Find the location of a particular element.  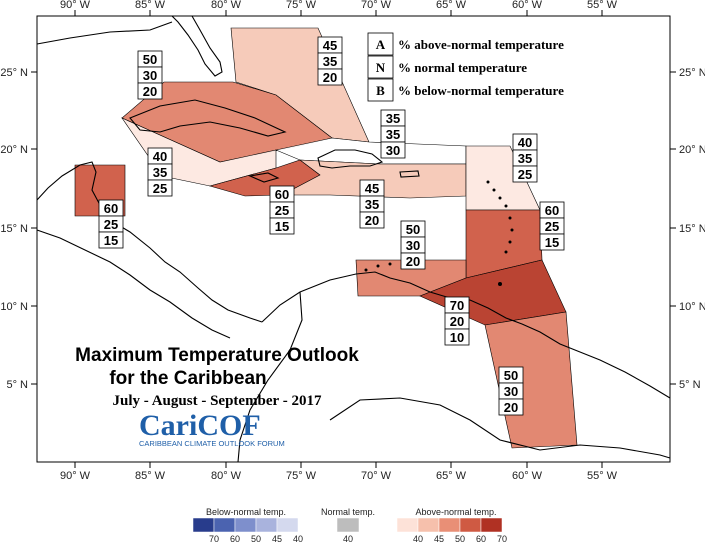

period-label: July - August - September - 2017 is located at coordinates (217, 401).